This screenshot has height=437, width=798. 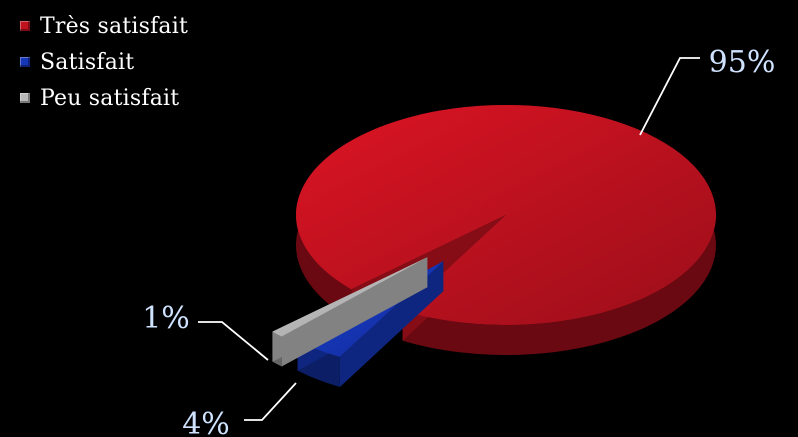 I want to click on data-label-satisfait: 4%, so click(x=206, y=422).